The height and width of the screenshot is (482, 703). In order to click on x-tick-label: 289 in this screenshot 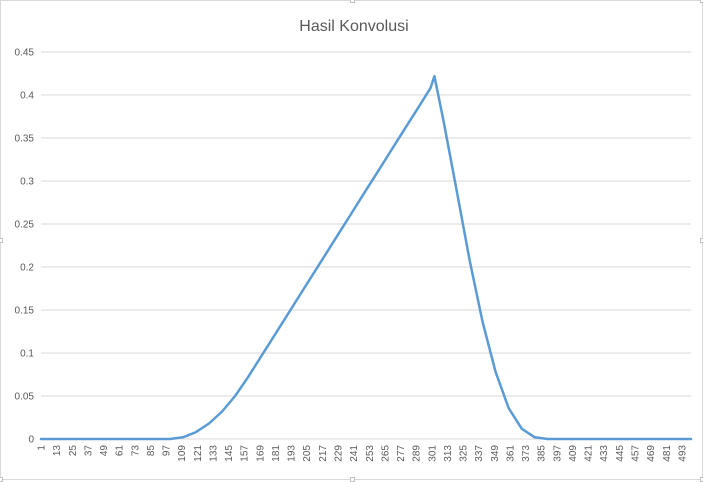, I will do `click(417, 453)`.